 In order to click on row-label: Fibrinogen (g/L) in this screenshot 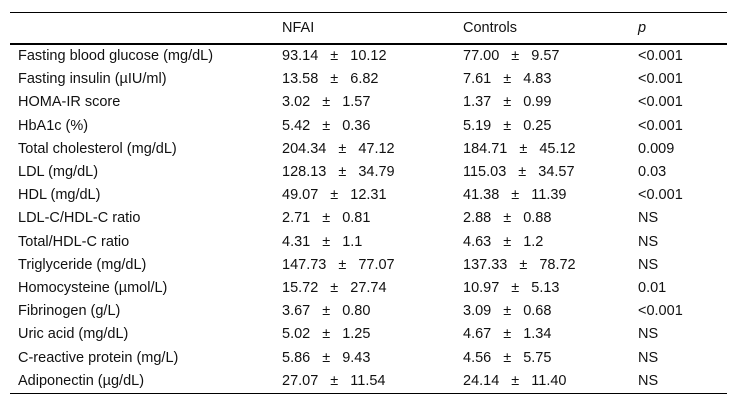, I will do `click(69, 311)`.